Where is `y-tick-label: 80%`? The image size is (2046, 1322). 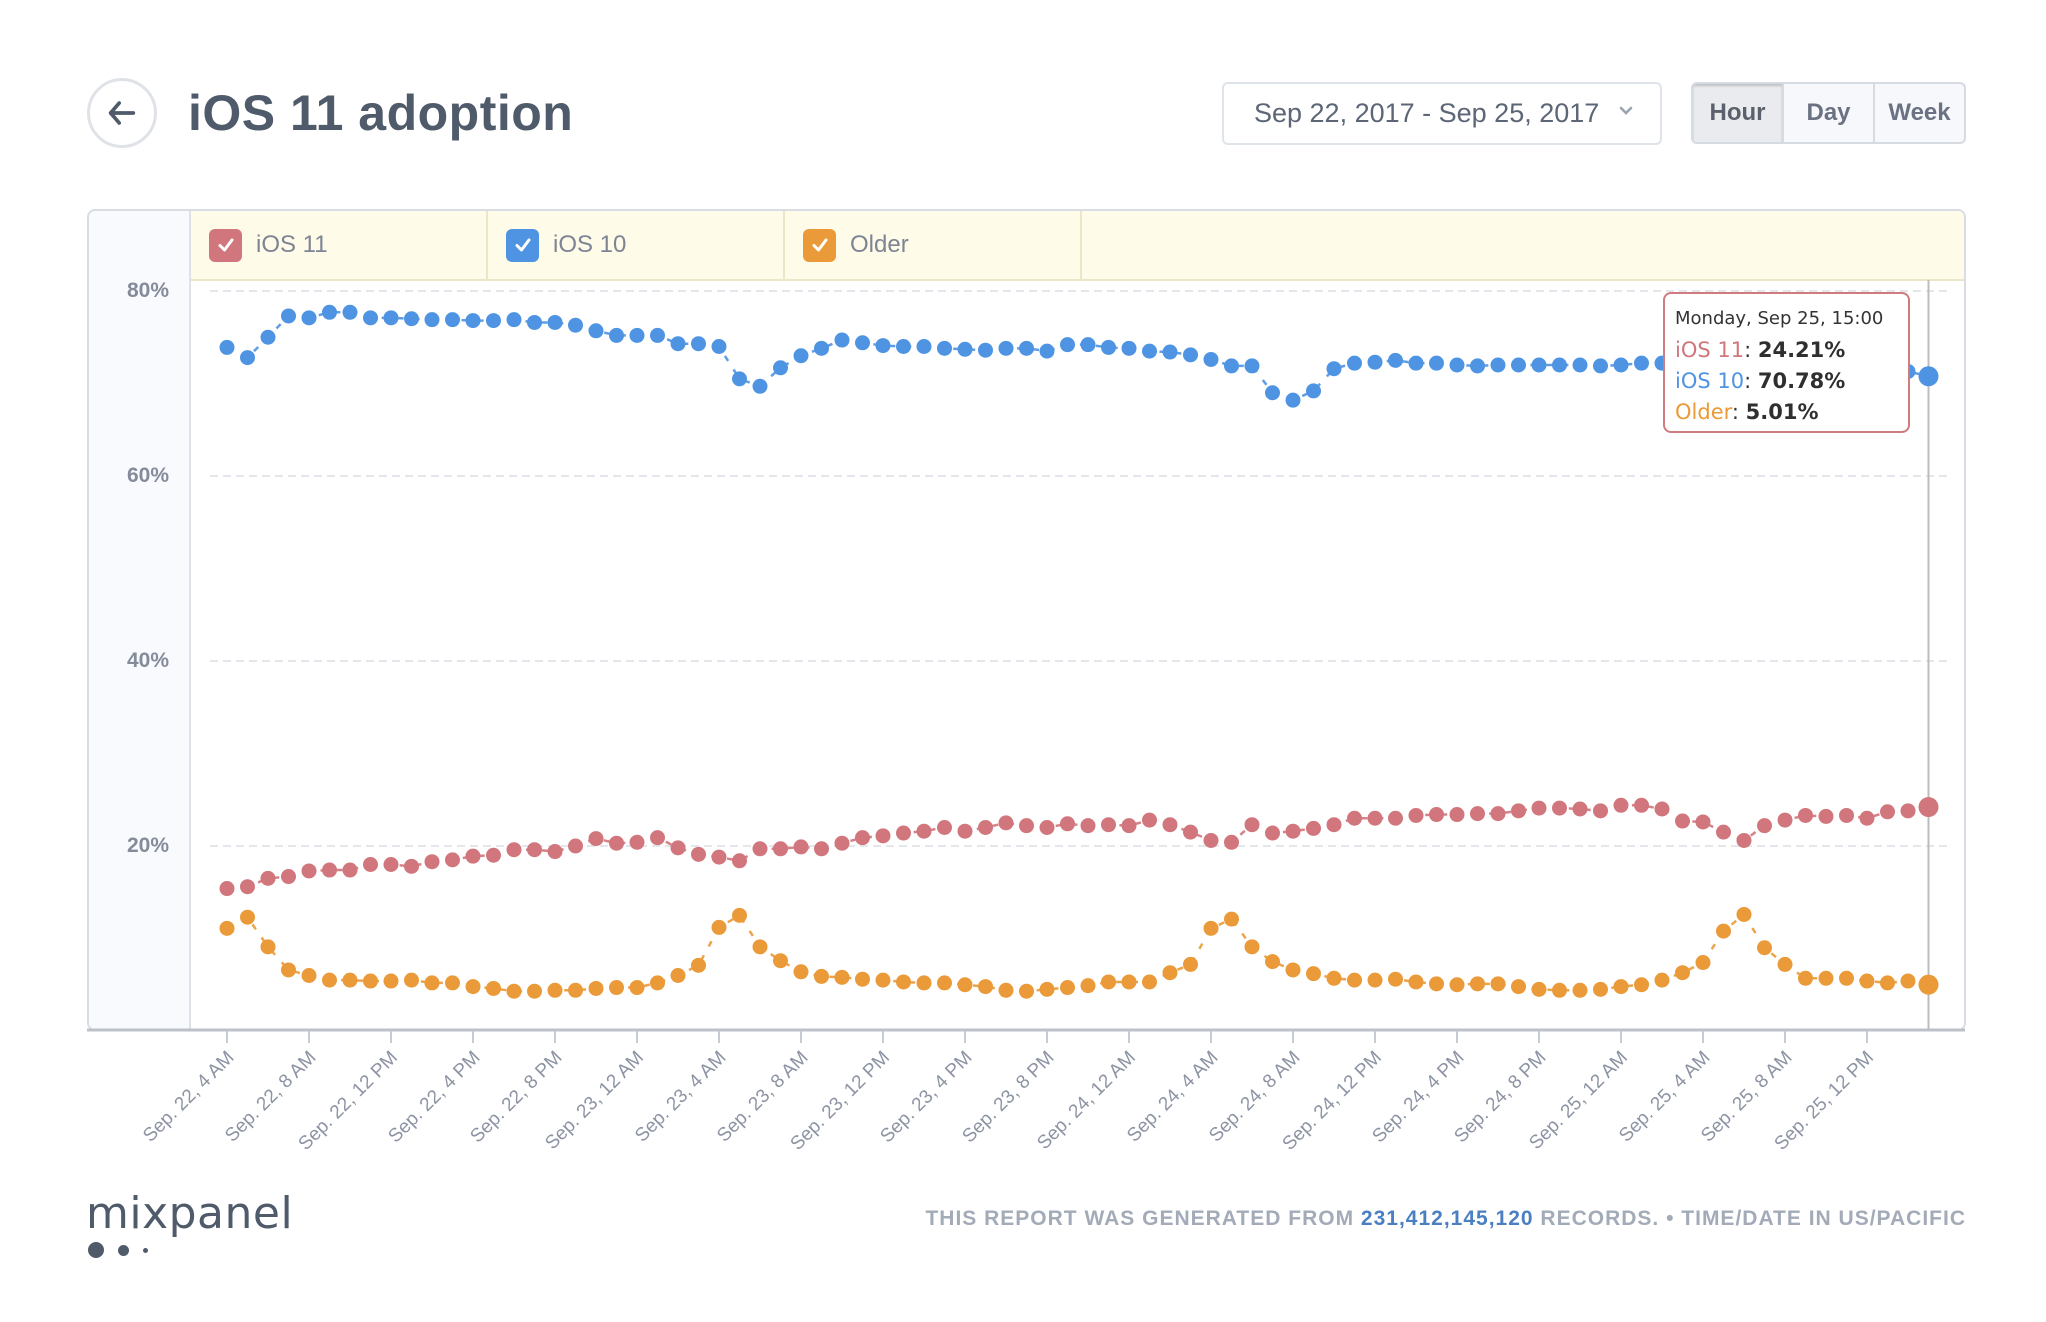
y-tick-label: 80% is located at coordinates (147, 290).